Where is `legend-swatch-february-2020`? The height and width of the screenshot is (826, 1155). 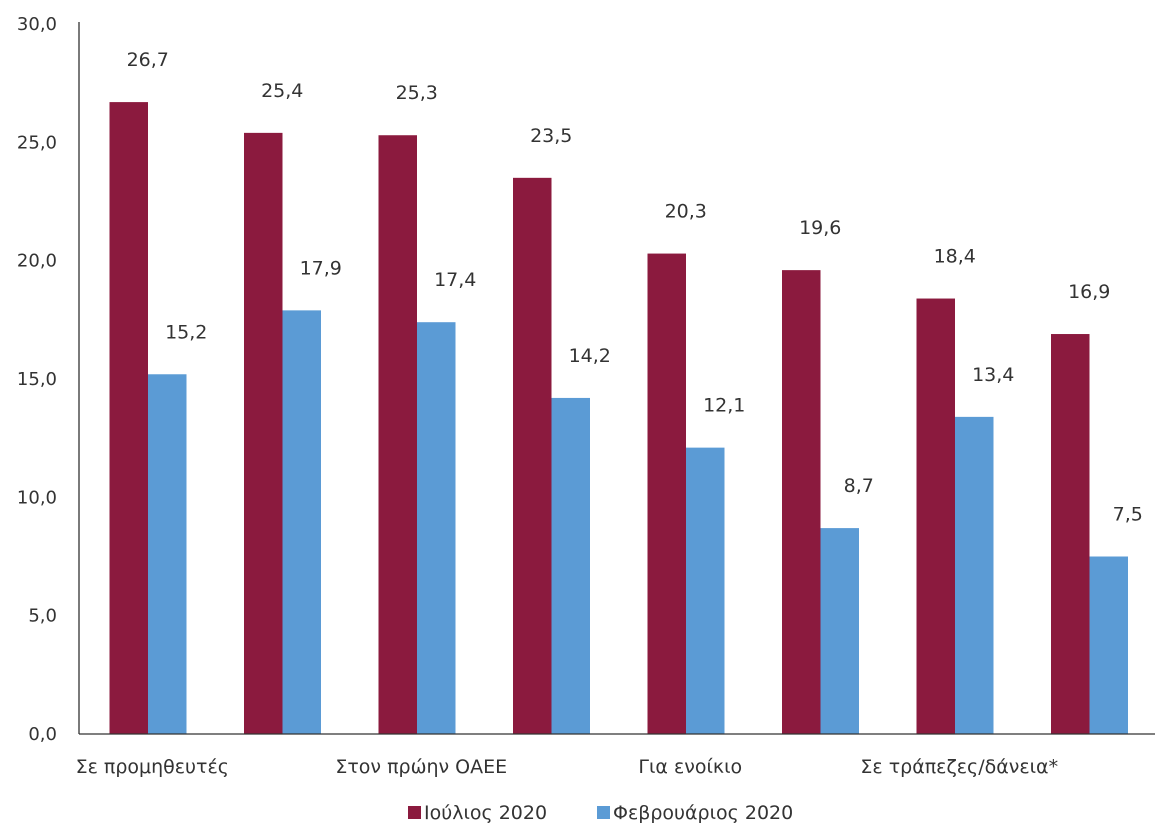 legend-swatch-february-2020 is located at coordinates (603, 812).